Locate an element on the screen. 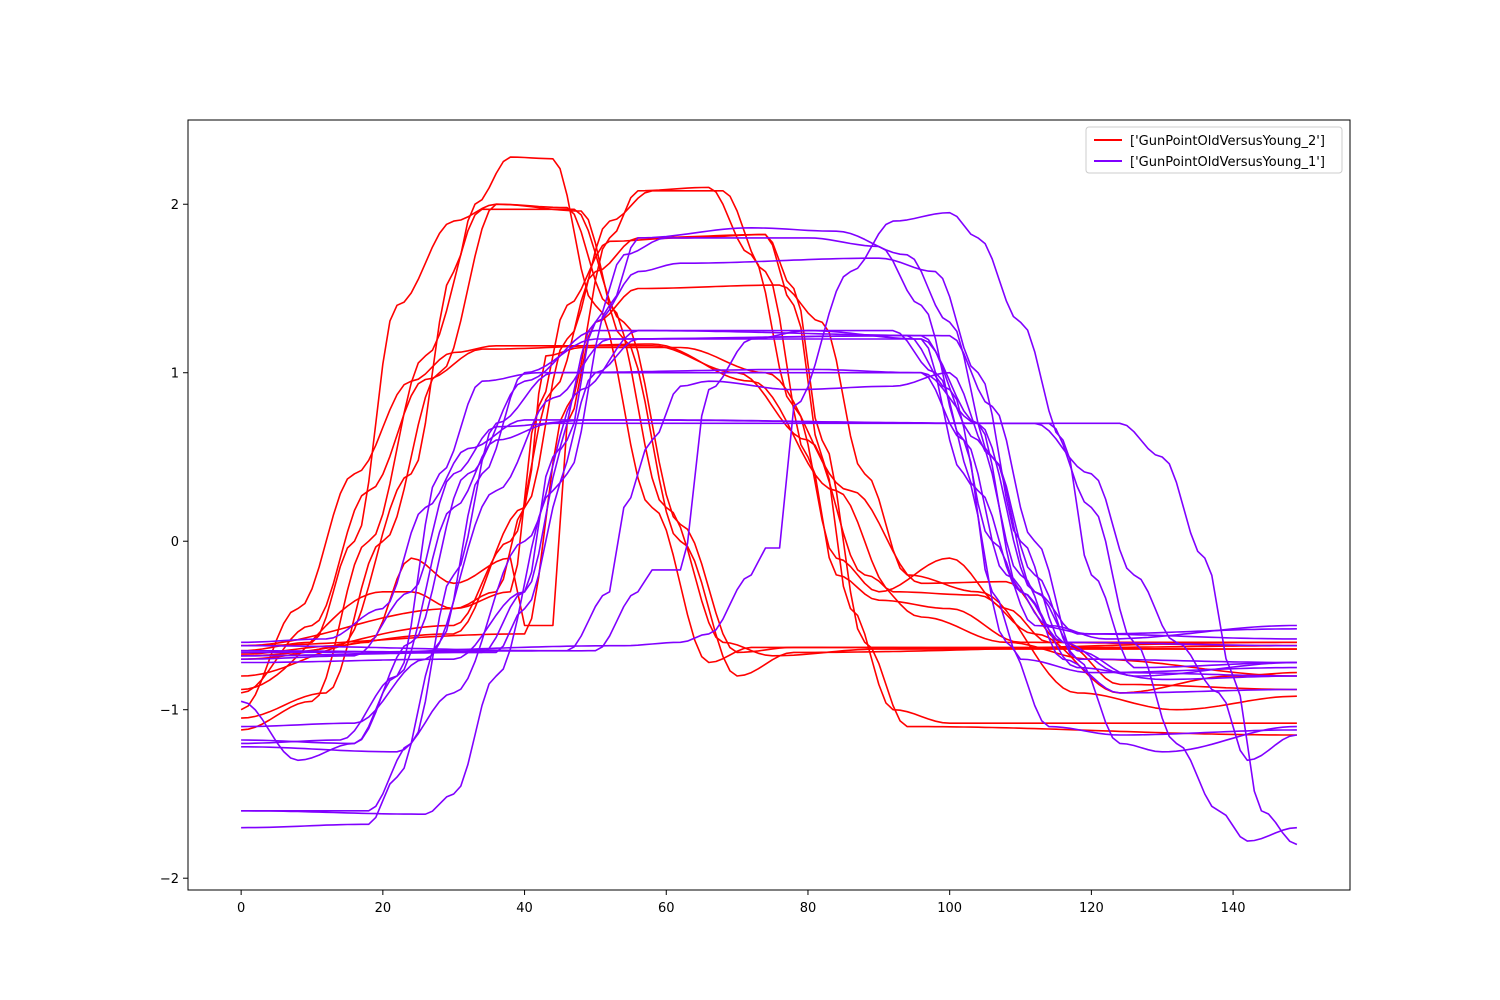 The image size is (1500, 1000). x-axis: 0 20 40 60 80 100 120 140 is located at coordinates (741, 903).